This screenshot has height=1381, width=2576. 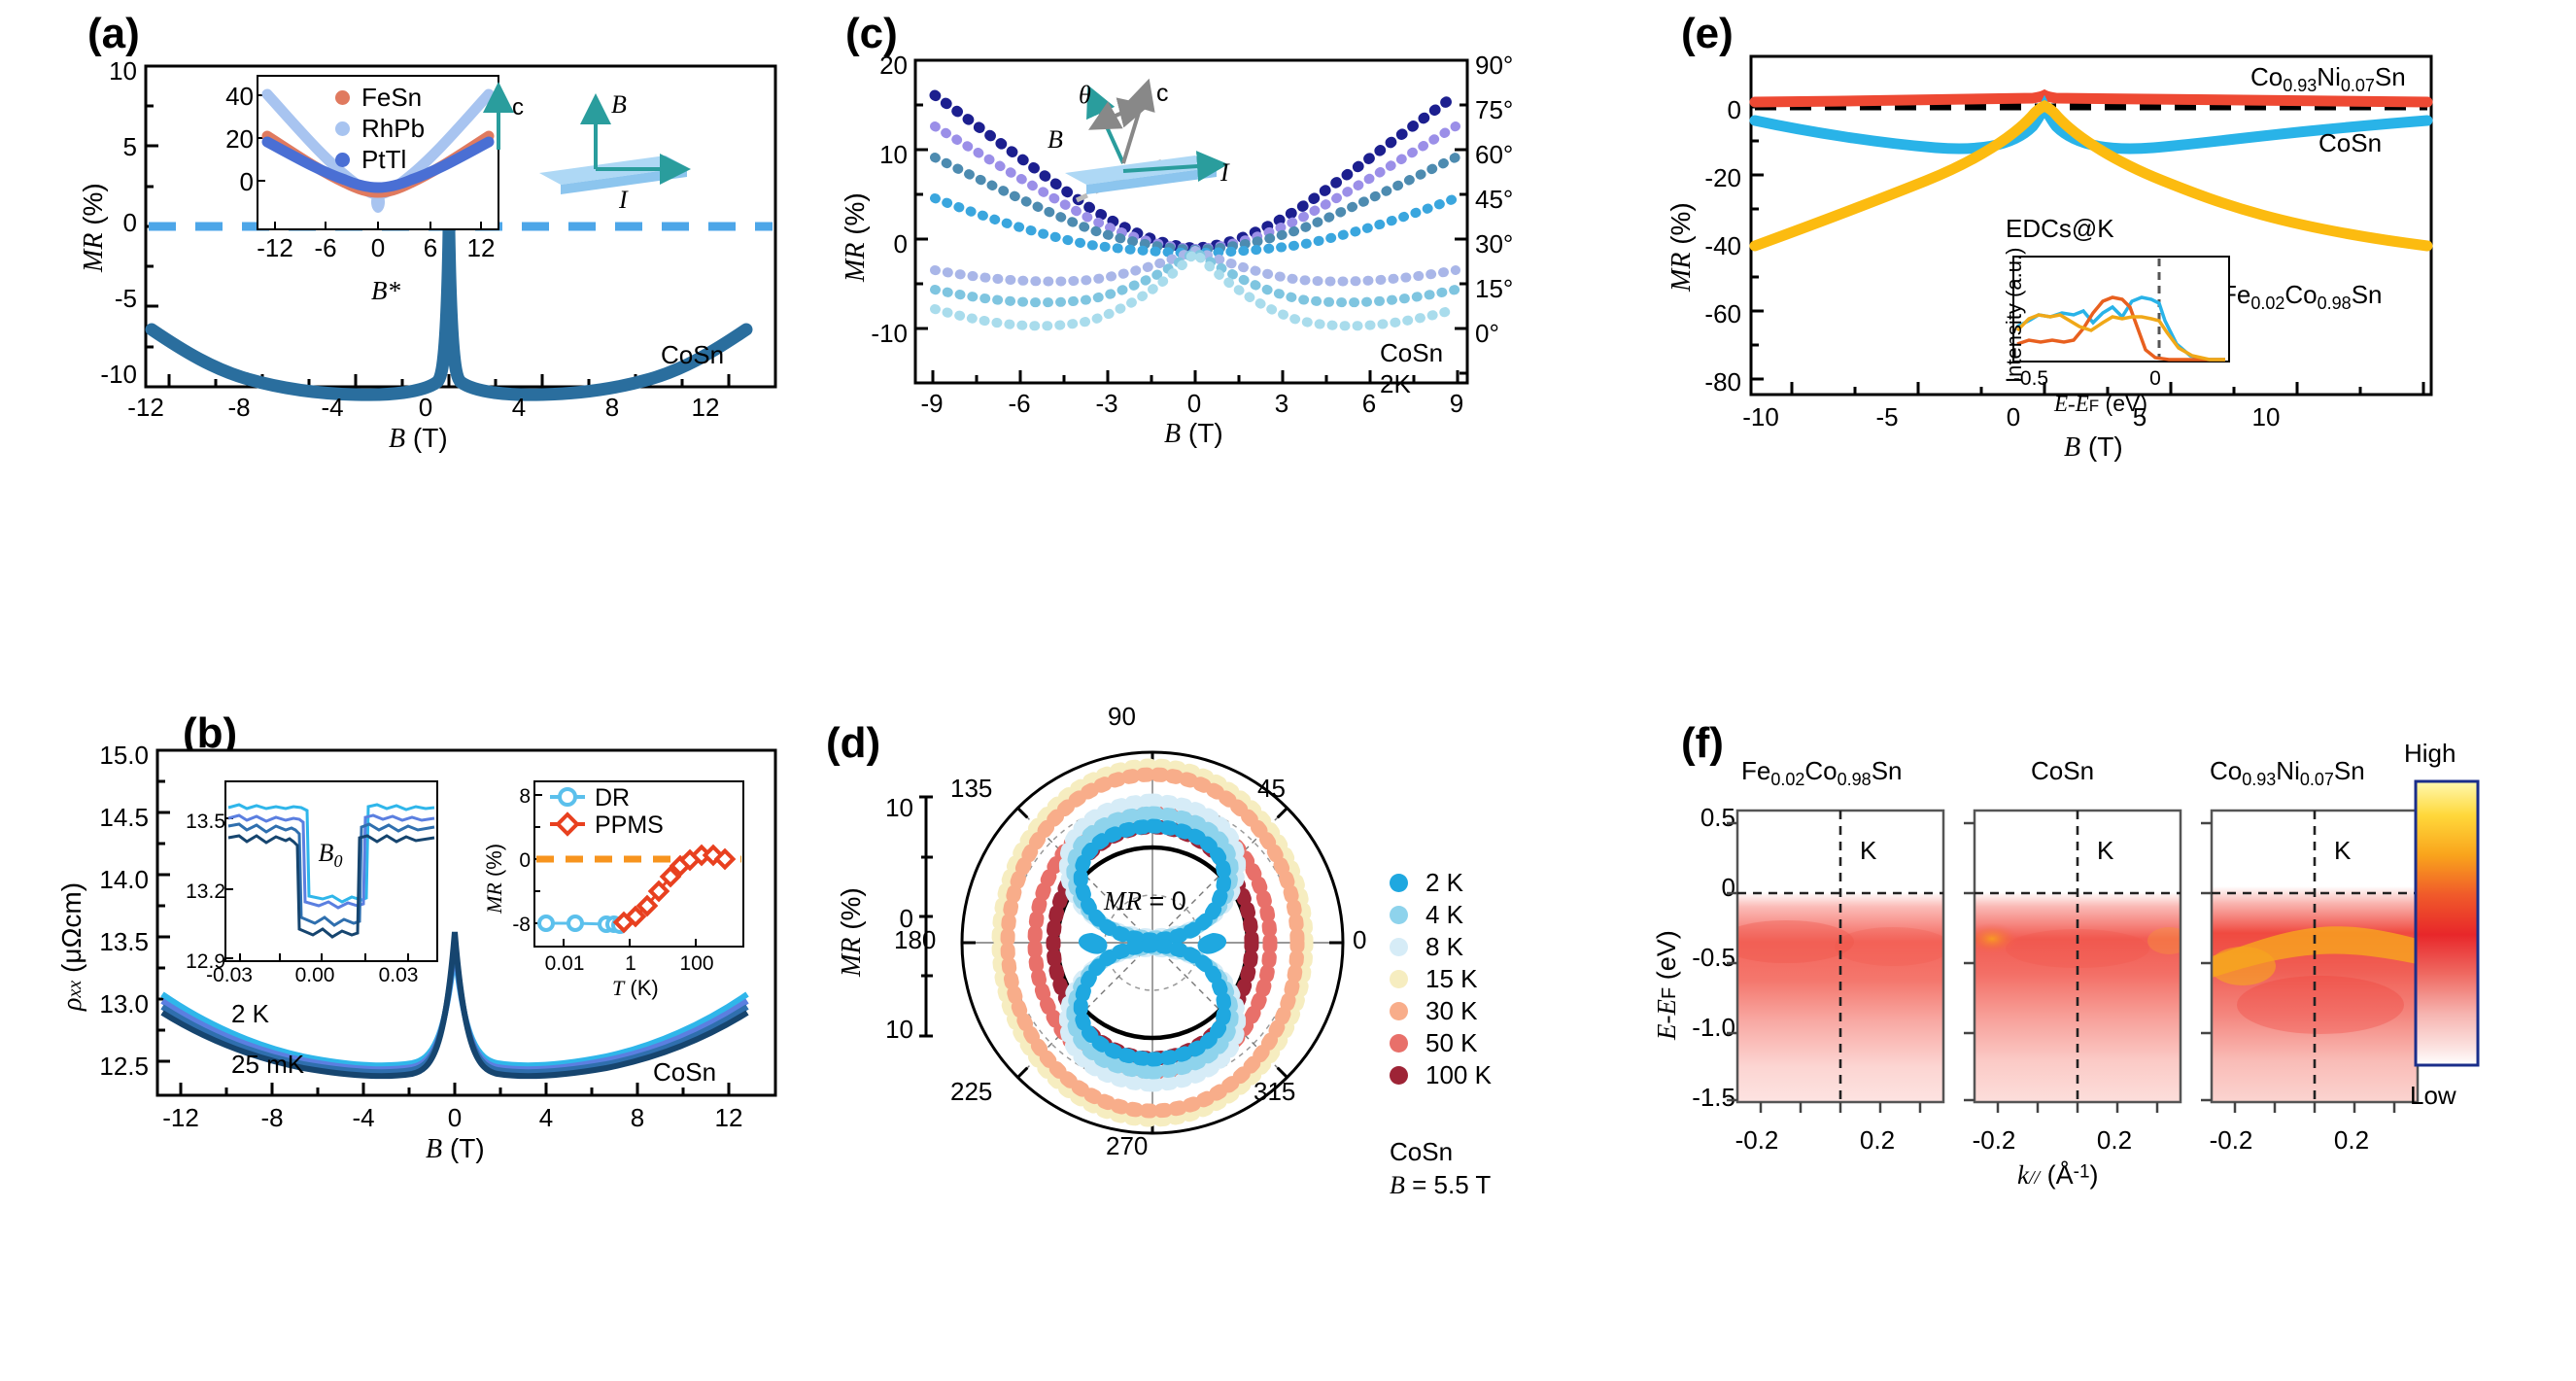 What do you see at coordinates (1877, 1140) in the screenshot?
I see `panel-f-map-0-xtick-1: 0.2` at bounding box center [1877, 1140].